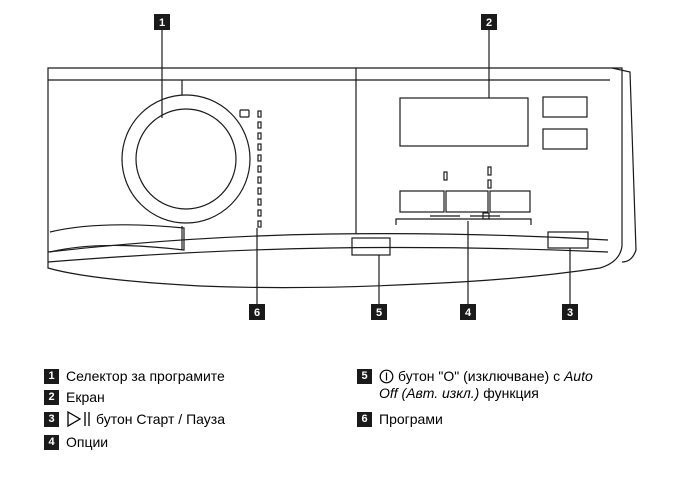  I want to click on legend-label-part: бутон "O" (изключване) с, so click(481, 376).